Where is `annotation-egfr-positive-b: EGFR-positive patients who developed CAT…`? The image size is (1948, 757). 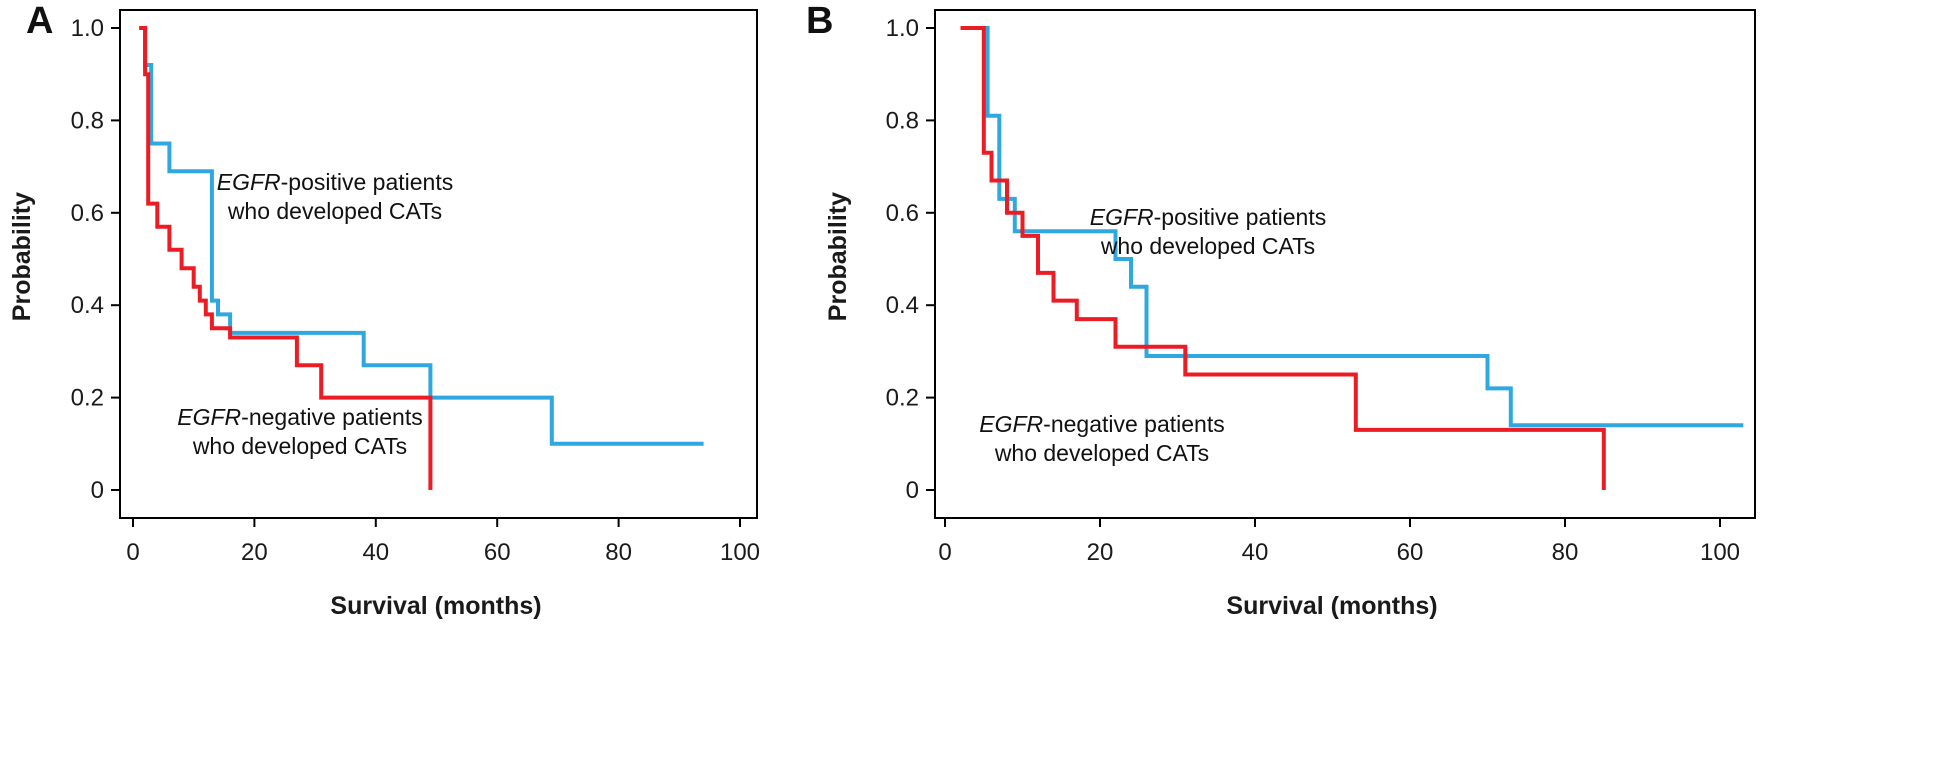 annotation-egfr-positive-b: EGFR-positive patients who developed CAT… is located at coordinates (1208, 232).